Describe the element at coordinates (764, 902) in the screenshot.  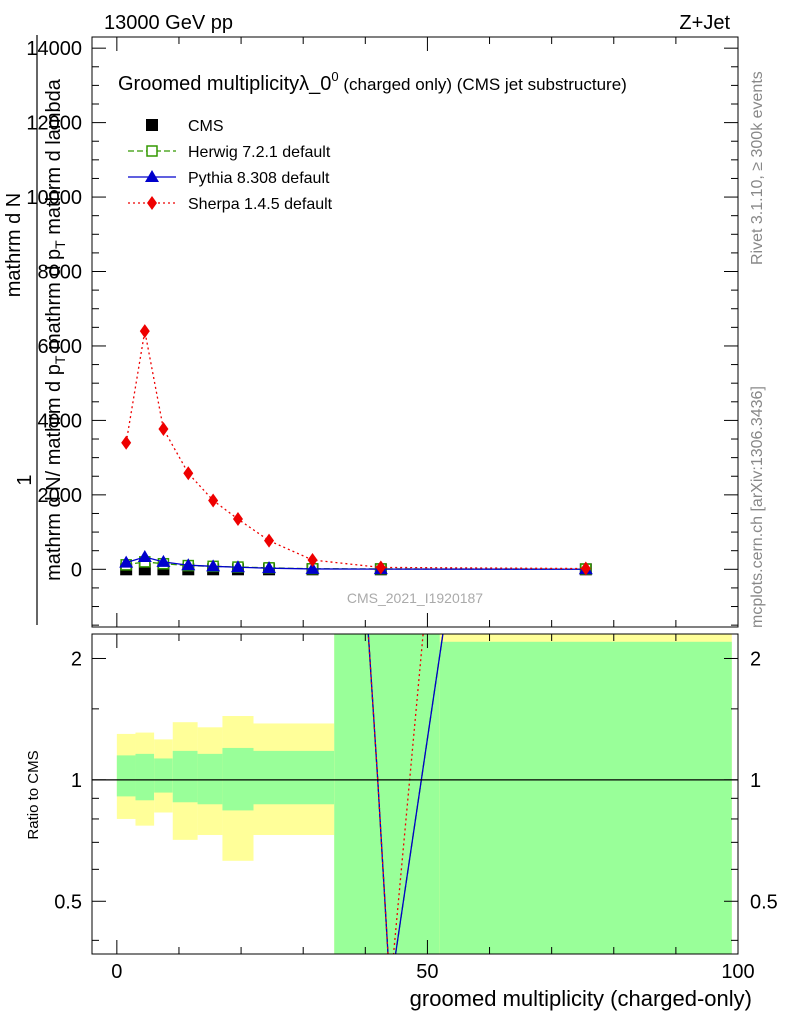
I see `ratio-y-tick-label-right: 0.5` at that location.